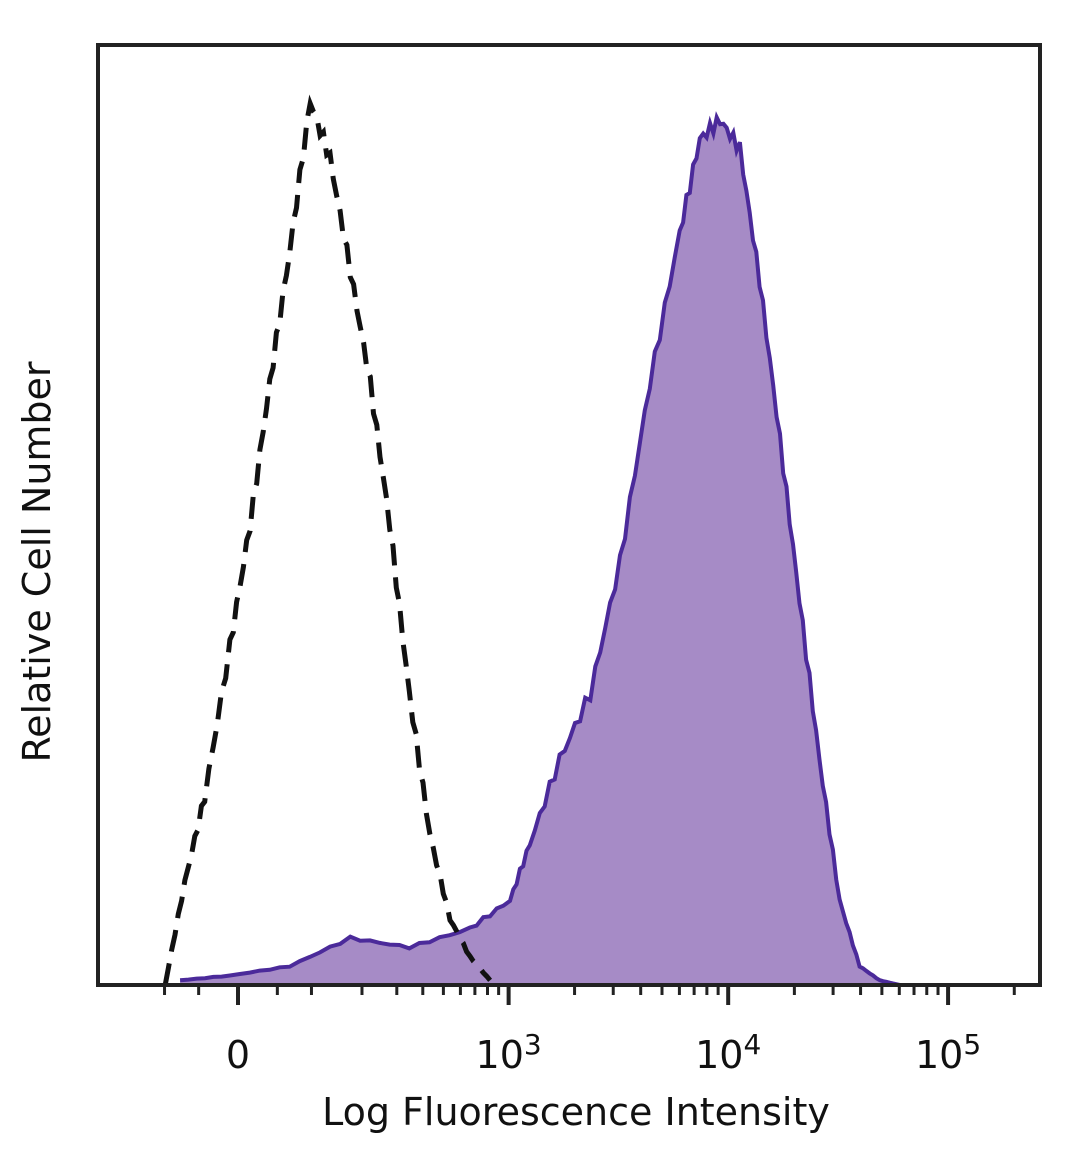  What do you see at coordinates (728, 1052) in the screenshot?
I see `x-tick-label: 104` at bounding box center [728, 1052].